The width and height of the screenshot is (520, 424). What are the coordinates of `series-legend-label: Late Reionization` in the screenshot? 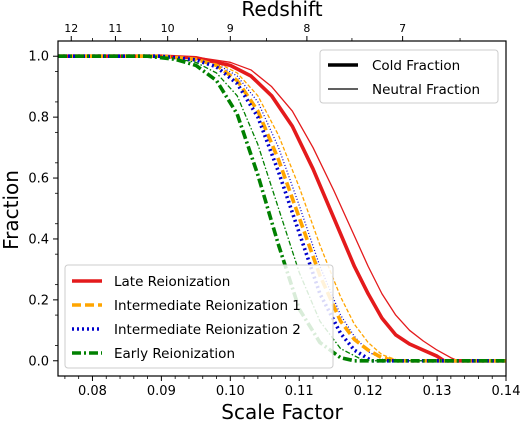 It's located at (172, 282).